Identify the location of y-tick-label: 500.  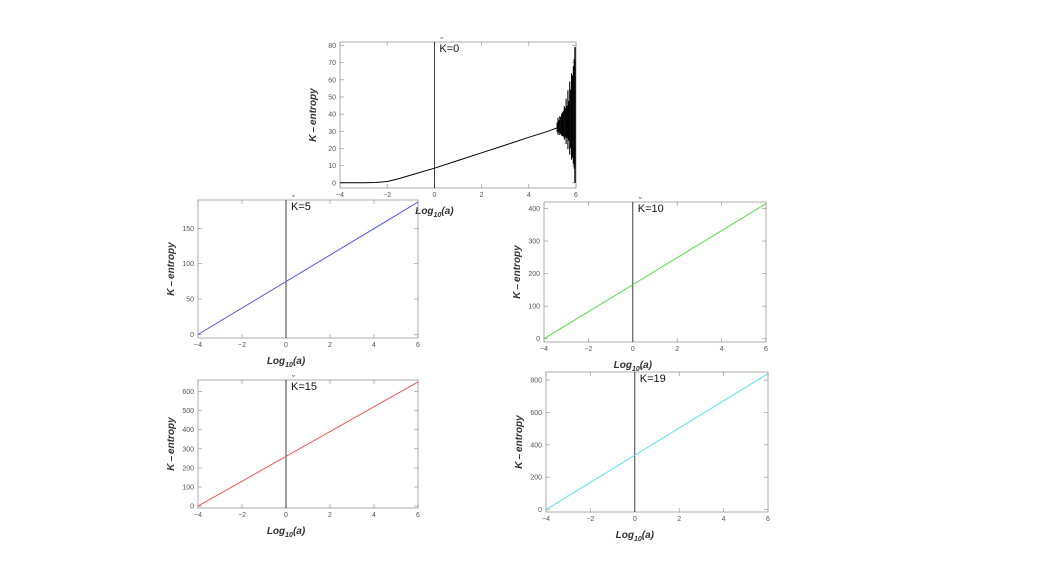
(188, 411).